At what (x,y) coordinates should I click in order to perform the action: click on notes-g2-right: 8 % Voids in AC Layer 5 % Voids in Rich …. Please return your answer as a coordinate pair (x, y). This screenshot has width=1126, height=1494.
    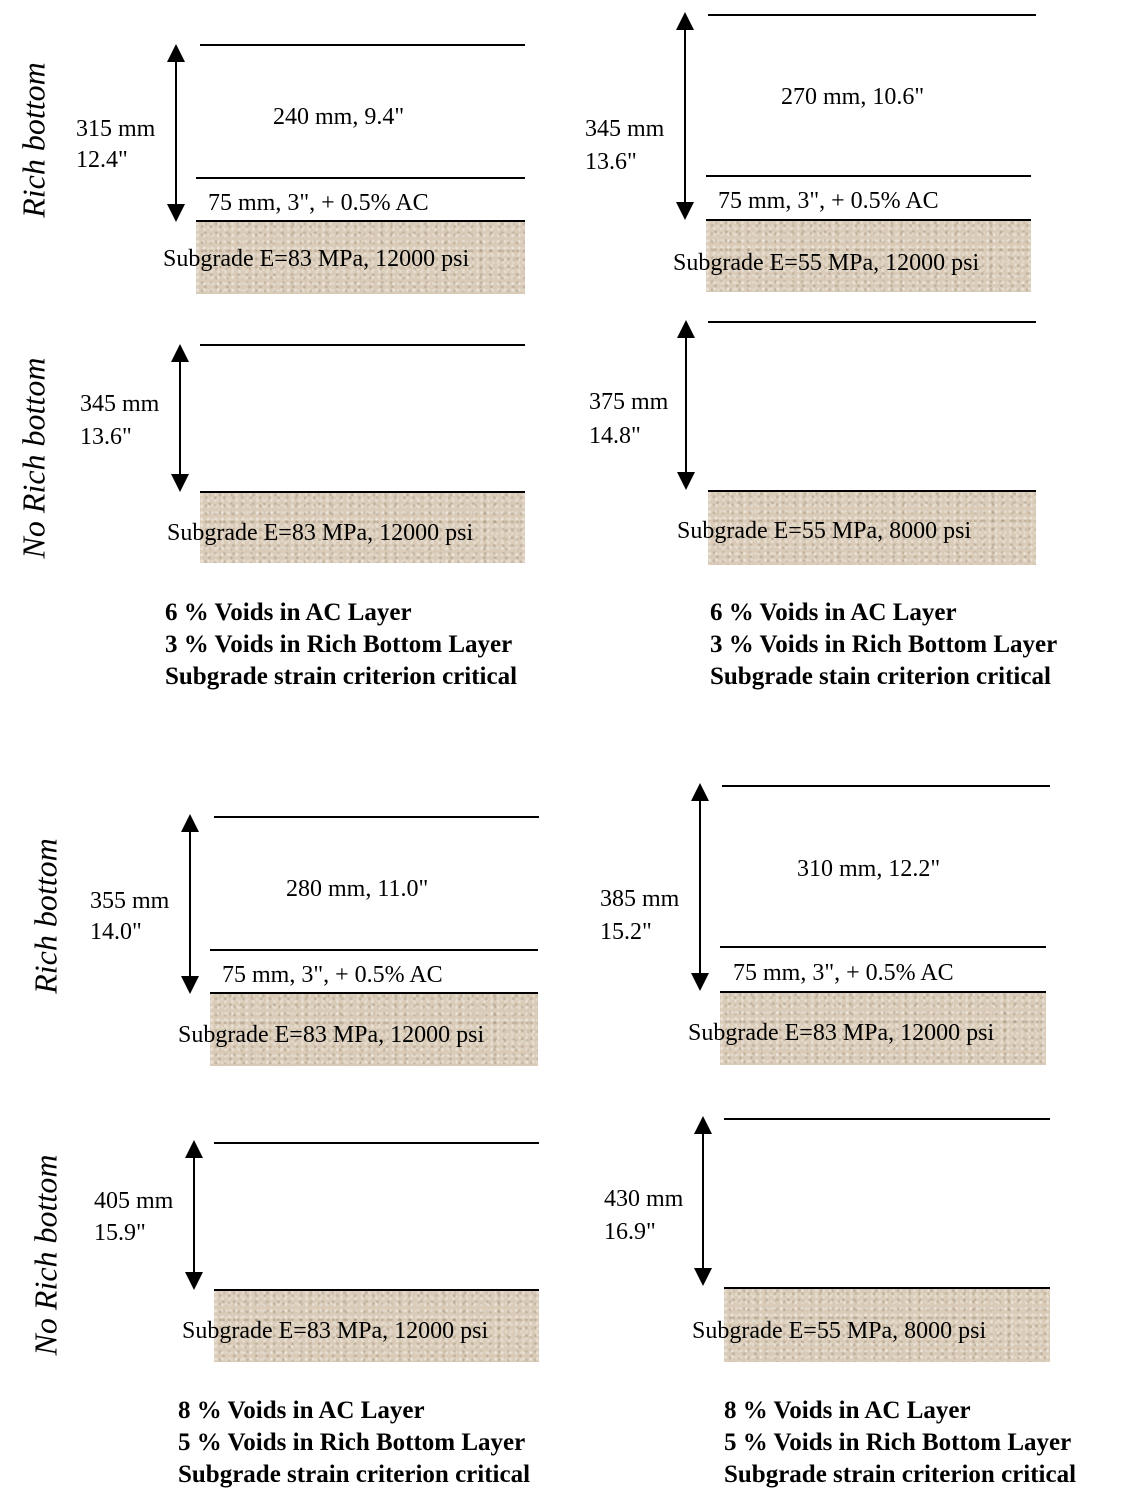
    Looking at the image, I should click on (925, 1443).